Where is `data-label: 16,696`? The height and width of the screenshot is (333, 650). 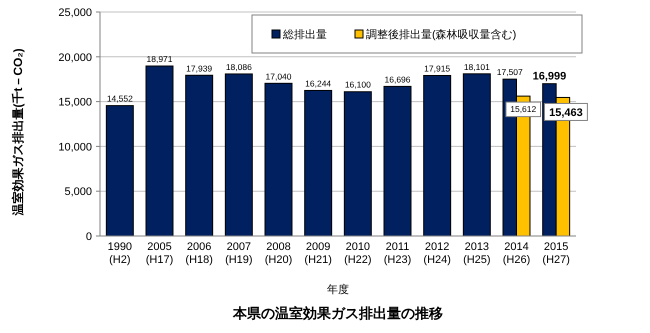
data-label: 16,696 is located at coordinates (397, 79).